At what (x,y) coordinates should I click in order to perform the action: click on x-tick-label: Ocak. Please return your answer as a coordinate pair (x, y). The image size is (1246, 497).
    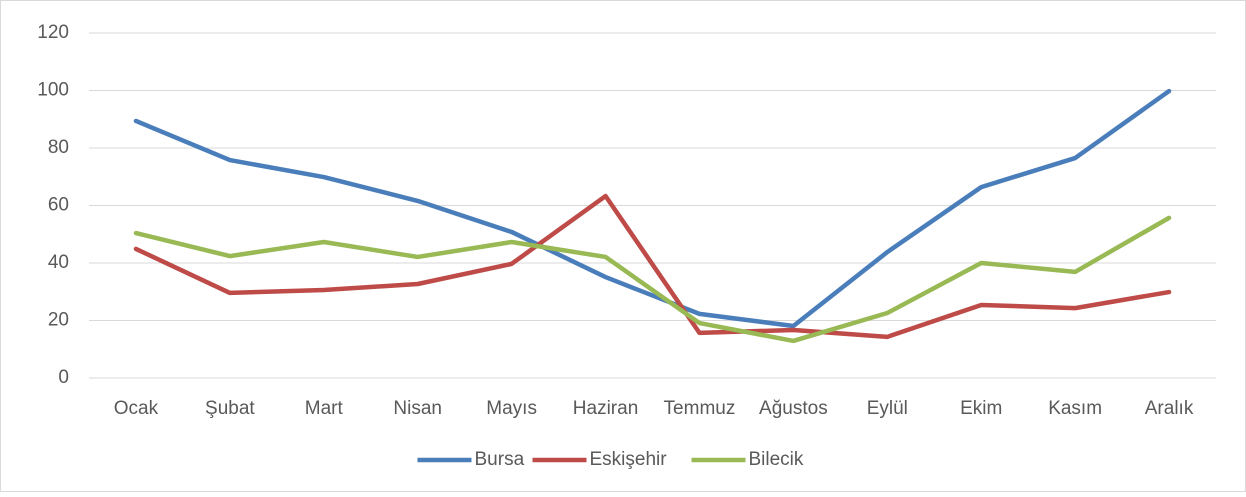
    Looking at the image, I should click on (136, 408).